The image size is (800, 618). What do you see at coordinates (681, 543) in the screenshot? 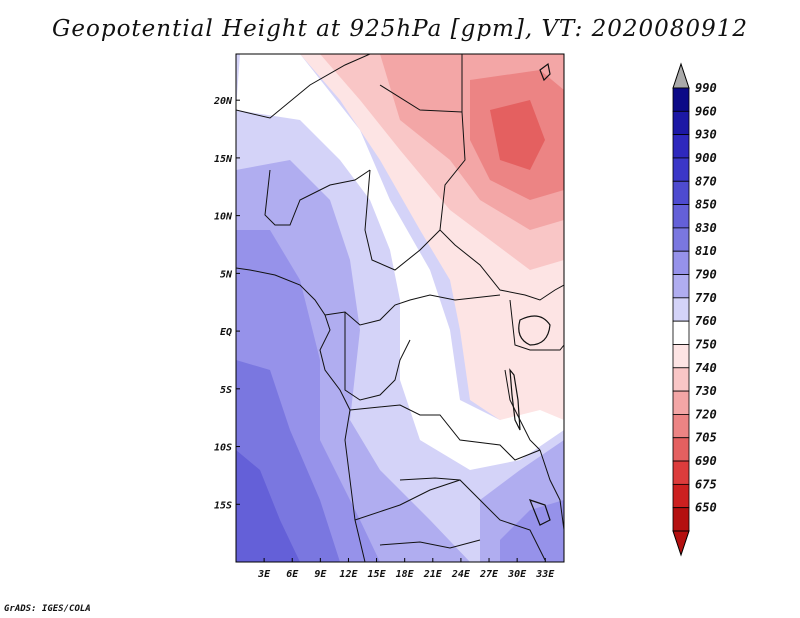
I see `colorbar-bottom-arrow` at bounding box center [681, 543].